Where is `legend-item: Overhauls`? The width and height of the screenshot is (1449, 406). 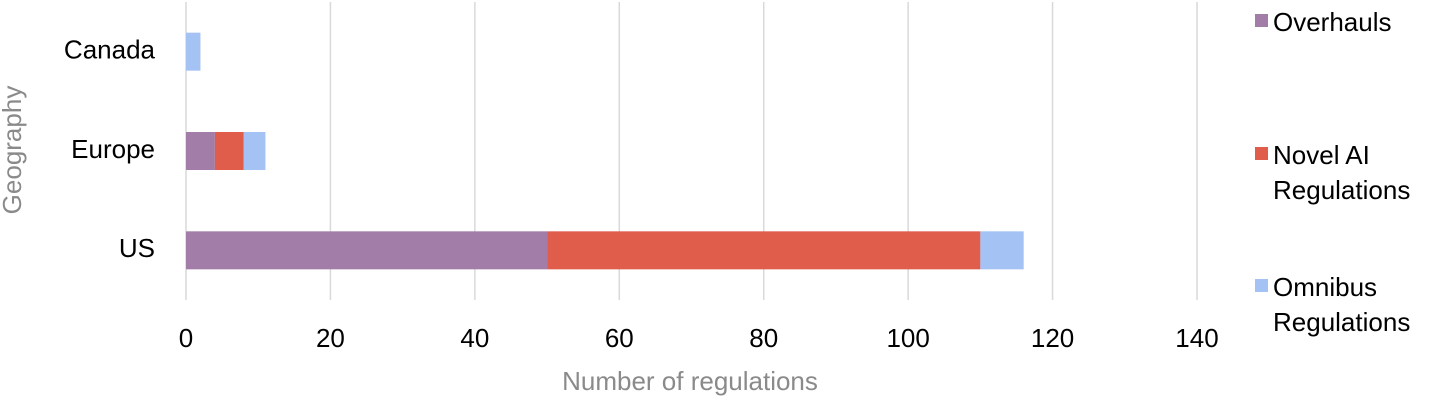
legend-item: Overhauls is located at coordinates (1350, 22).